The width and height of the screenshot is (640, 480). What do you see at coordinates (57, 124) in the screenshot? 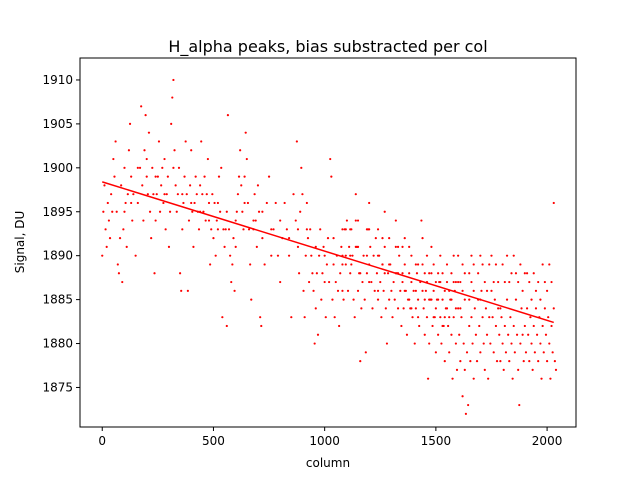
I see `y-tick-label: 1905` at bounding box center [57, 124].